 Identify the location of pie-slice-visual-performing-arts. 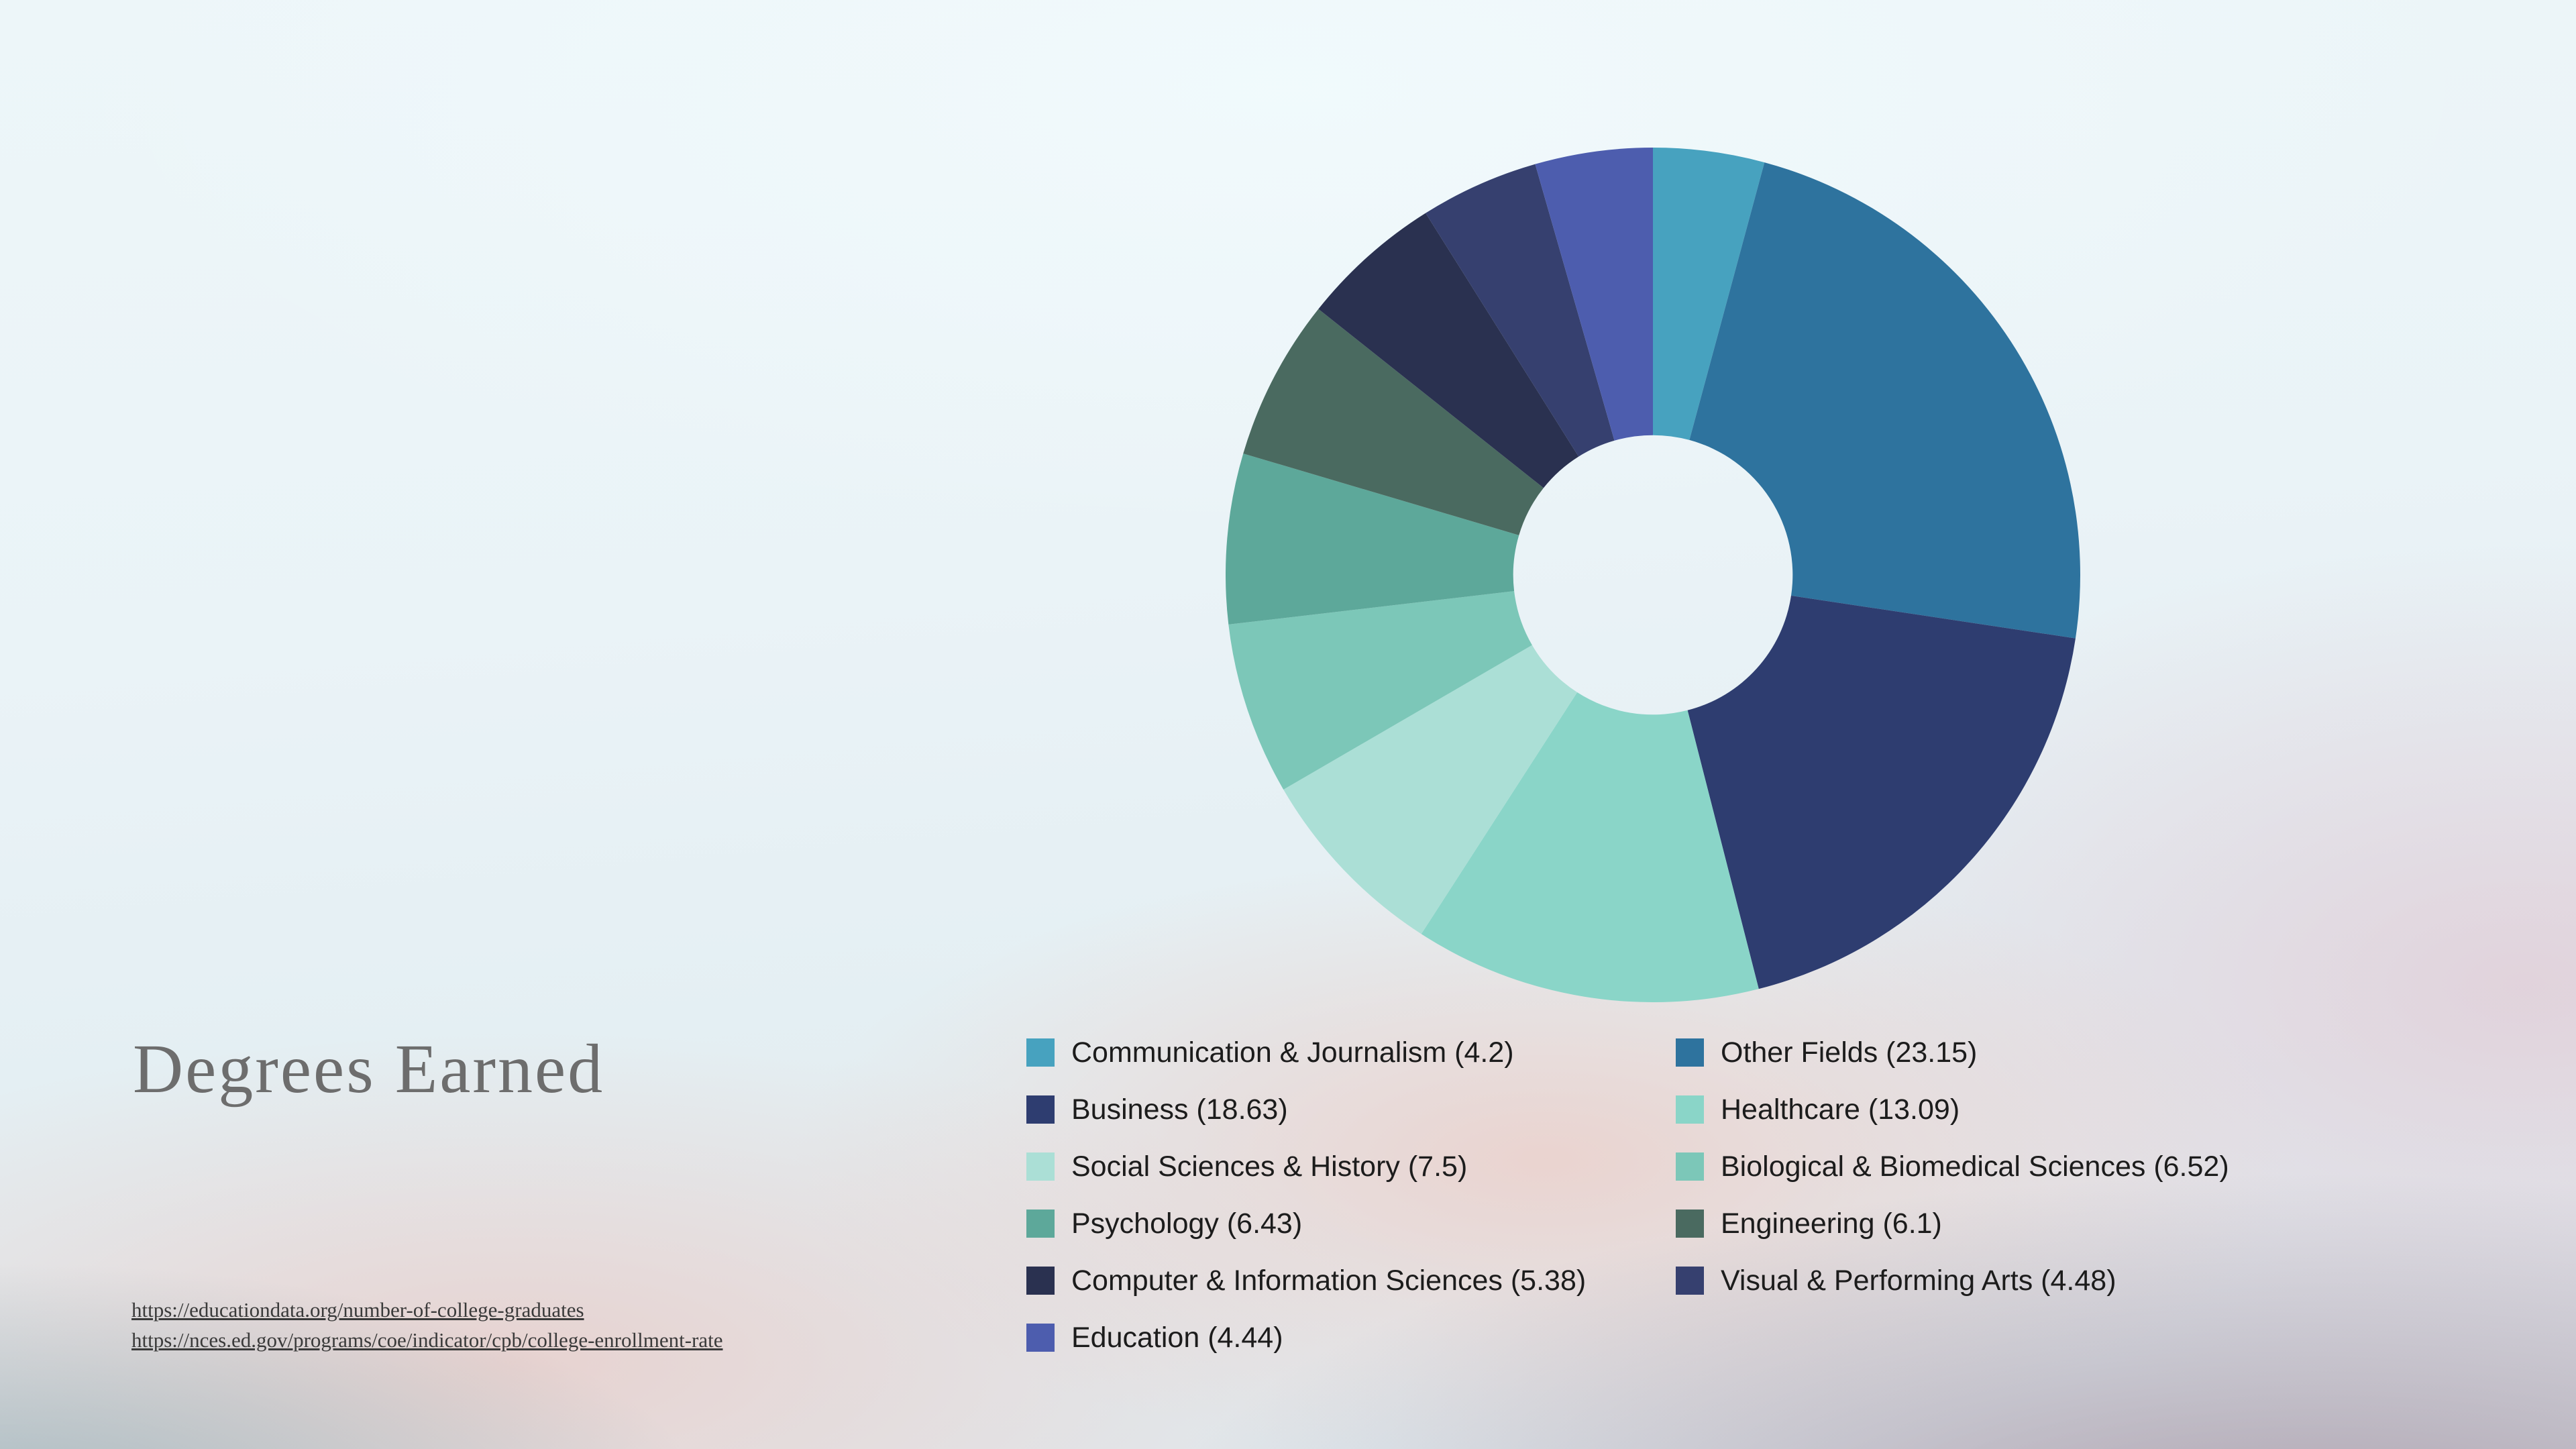
(1520, 310).